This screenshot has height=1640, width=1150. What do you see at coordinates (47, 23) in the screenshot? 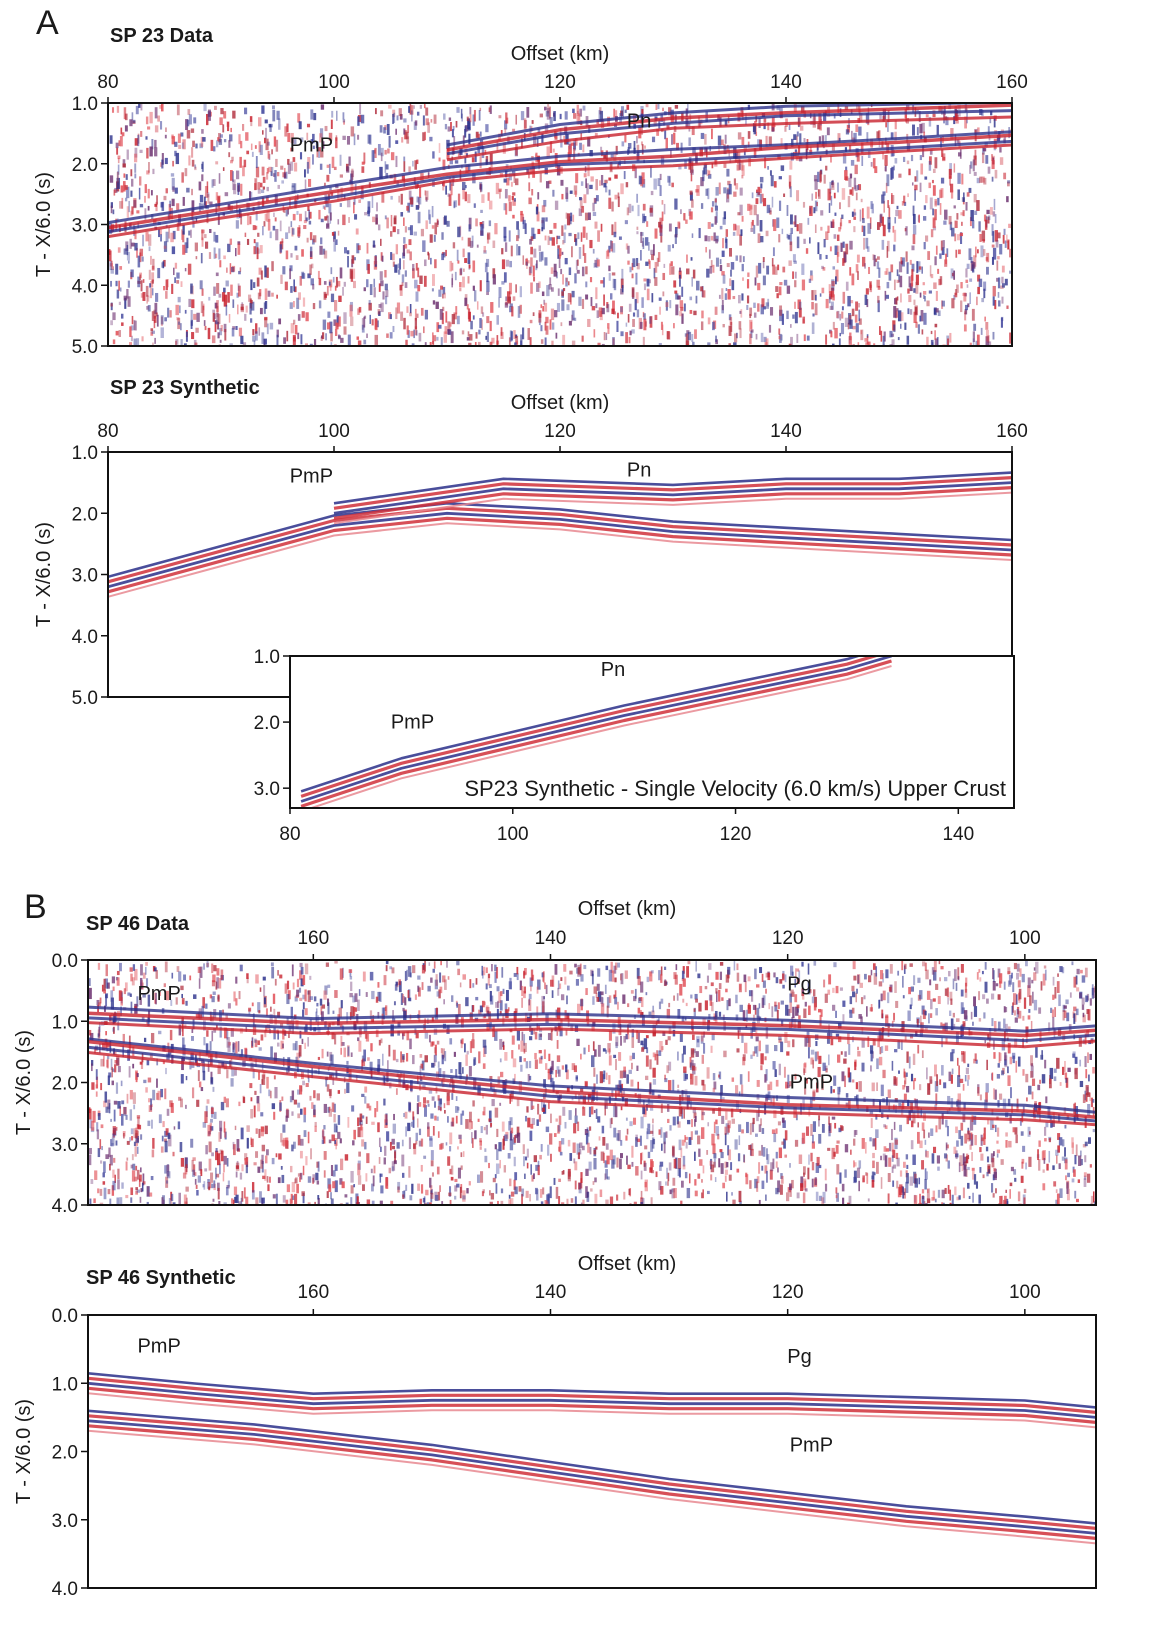
I see `panel-letter-a: A` at bounding box center [47, 23].